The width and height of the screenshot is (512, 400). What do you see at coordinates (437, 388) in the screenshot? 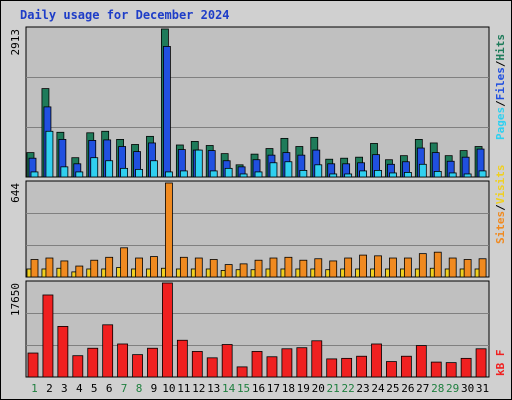
I see `day-label: 28` at bounding box center [437, 388].